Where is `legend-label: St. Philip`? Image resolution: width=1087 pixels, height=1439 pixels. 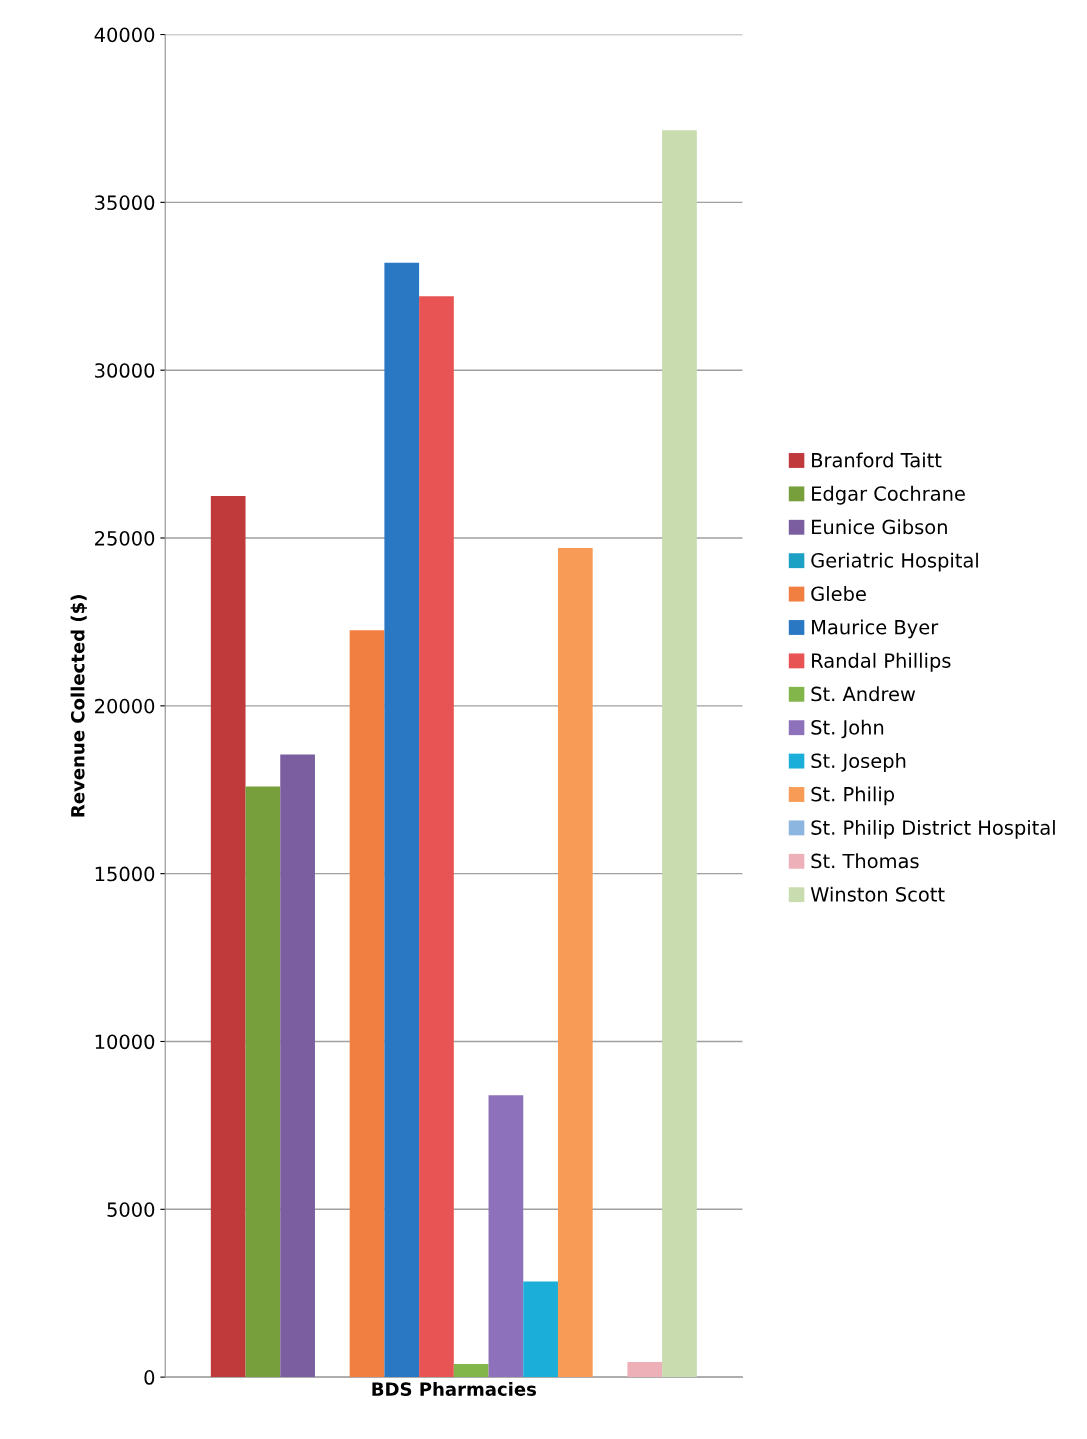 legend-label: St. Philip is located at coordinates (853, 796).